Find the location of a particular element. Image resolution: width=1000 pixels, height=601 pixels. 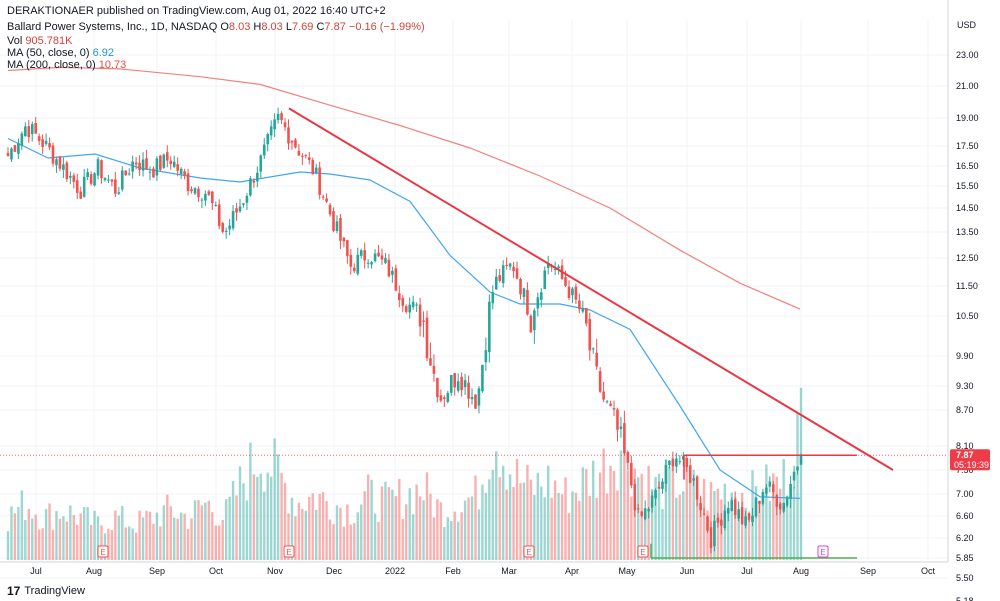

volume-legend: Vol 905.781K is located at coordinates (39, 41).